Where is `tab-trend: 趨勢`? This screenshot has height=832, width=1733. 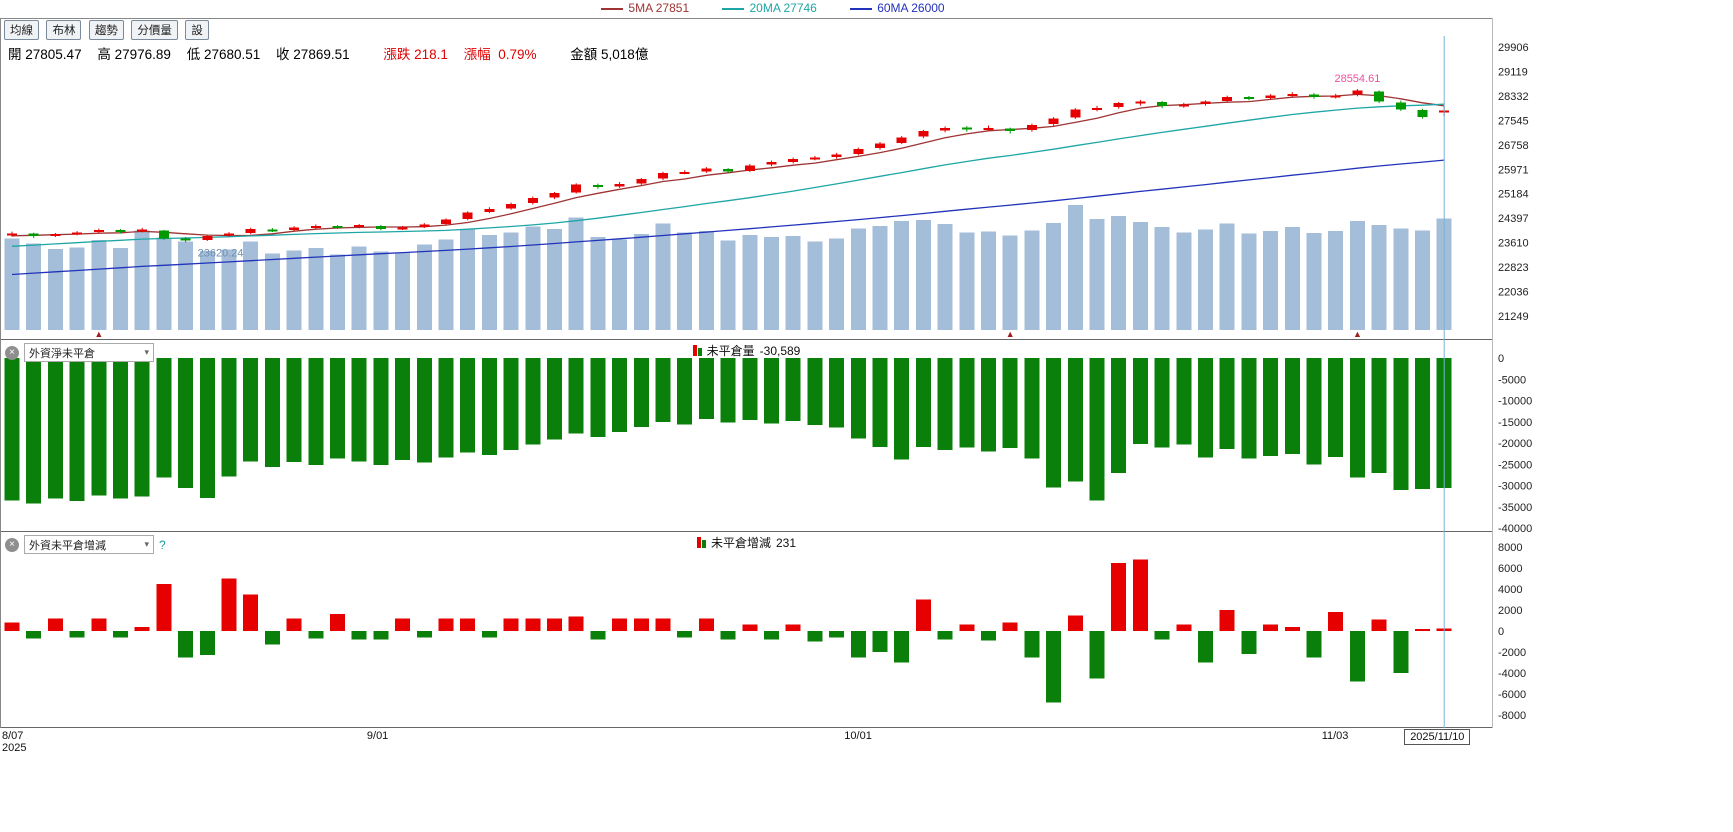
tab-trend: 趨勢 is located at coordinates (106, 30).